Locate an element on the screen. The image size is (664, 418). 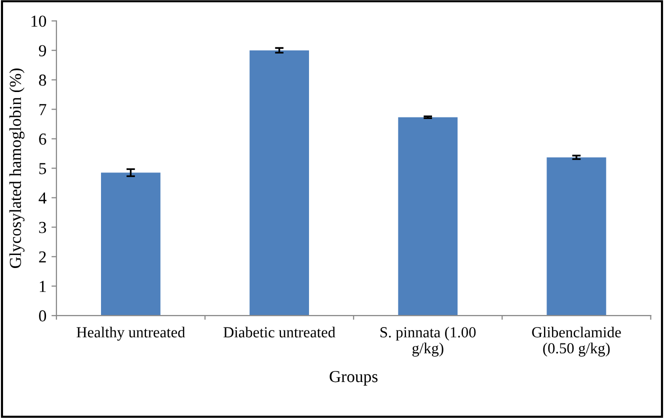
y-tick-label: 7 is located at coordinates (42, 110).